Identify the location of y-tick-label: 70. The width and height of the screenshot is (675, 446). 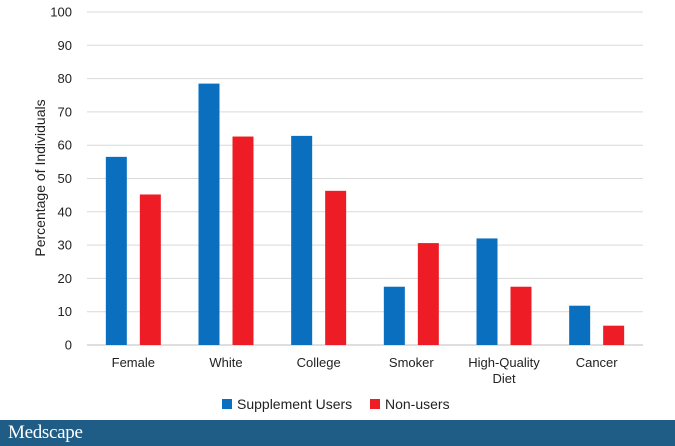
(65, 111).